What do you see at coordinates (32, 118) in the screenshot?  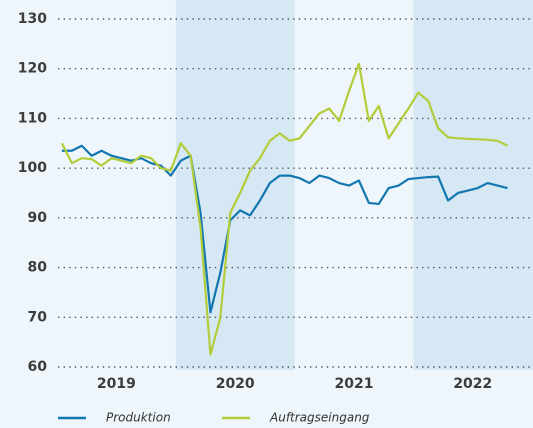 I see `y-tick-label: 110` at bounding box center [32, 118].